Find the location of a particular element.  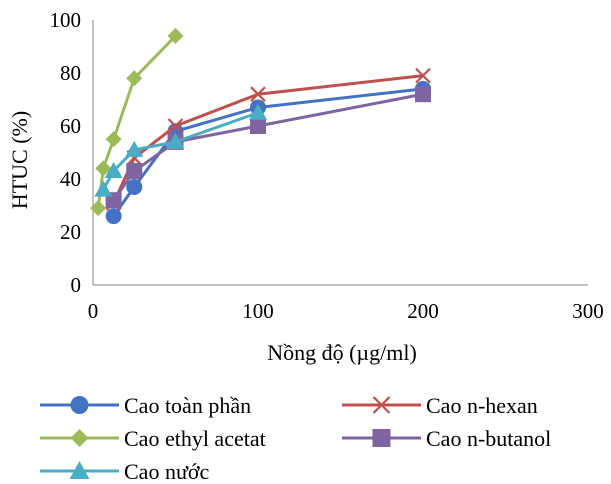

x-tick-label: 0 is located at coordinates (93, 311).